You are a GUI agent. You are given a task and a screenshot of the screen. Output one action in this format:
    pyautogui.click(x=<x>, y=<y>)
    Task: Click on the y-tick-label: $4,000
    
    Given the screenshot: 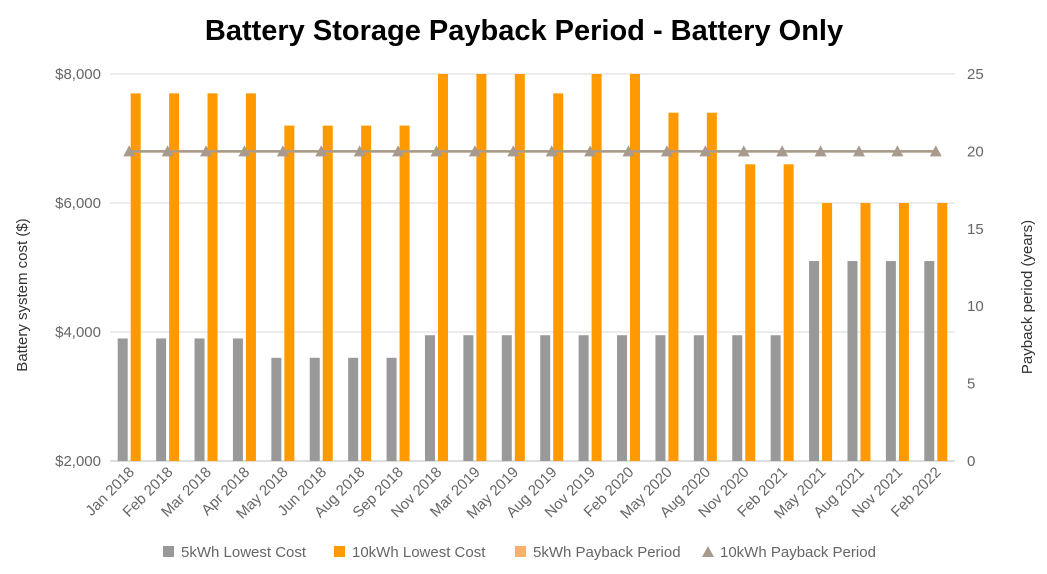 What is the action you would take?
    pyautogui.click(x=78, y=332)
    